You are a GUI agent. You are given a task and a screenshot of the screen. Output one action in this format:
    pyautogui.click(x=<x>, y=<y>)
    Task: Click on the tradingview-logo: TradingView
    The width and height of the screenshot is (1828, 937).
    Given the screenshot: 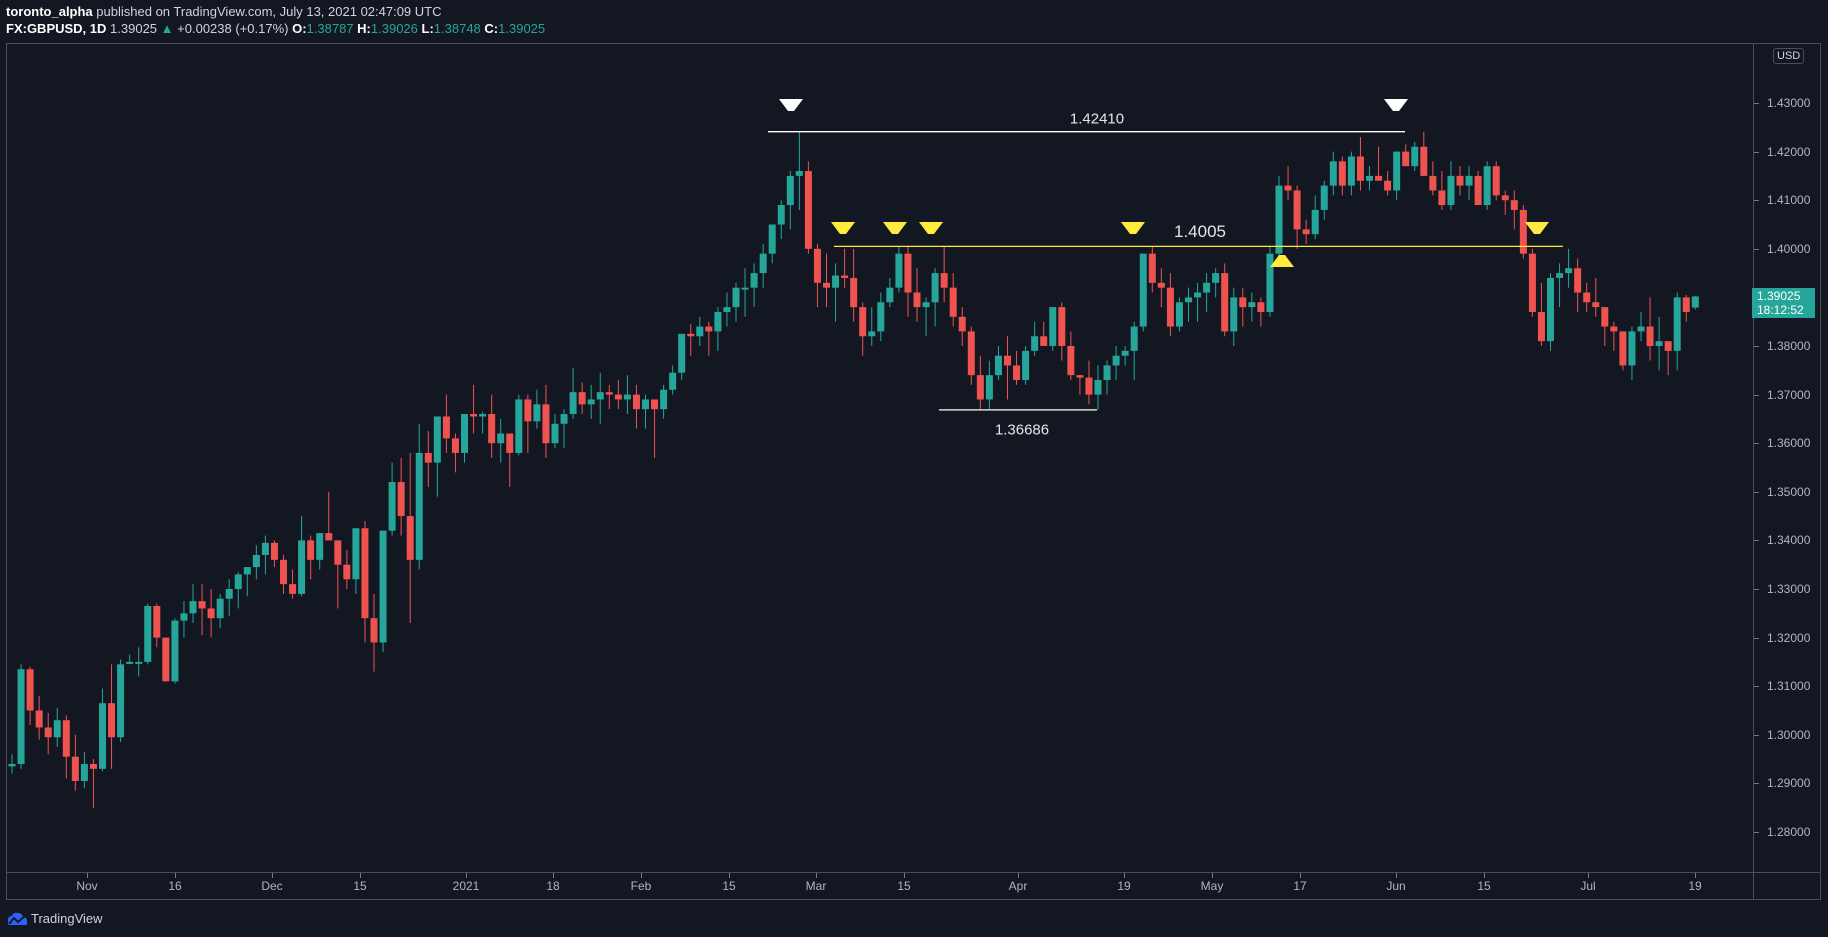 What is the action you would take?
    pyautogui.click(x=54, y=918)
    